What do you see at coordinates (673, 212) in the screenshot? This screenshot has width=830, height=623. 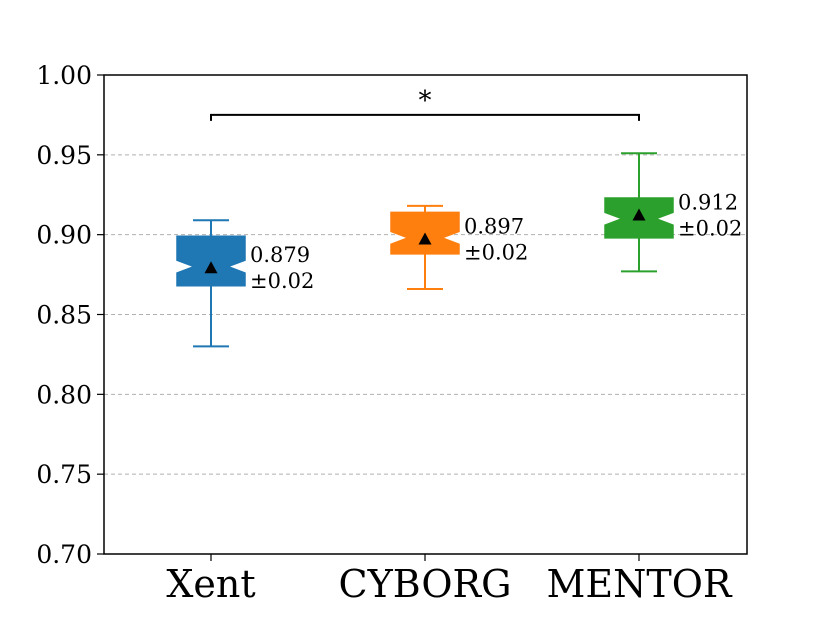 I see `box-mentor: 0.912±0.02` at bounding box center [673, 212].